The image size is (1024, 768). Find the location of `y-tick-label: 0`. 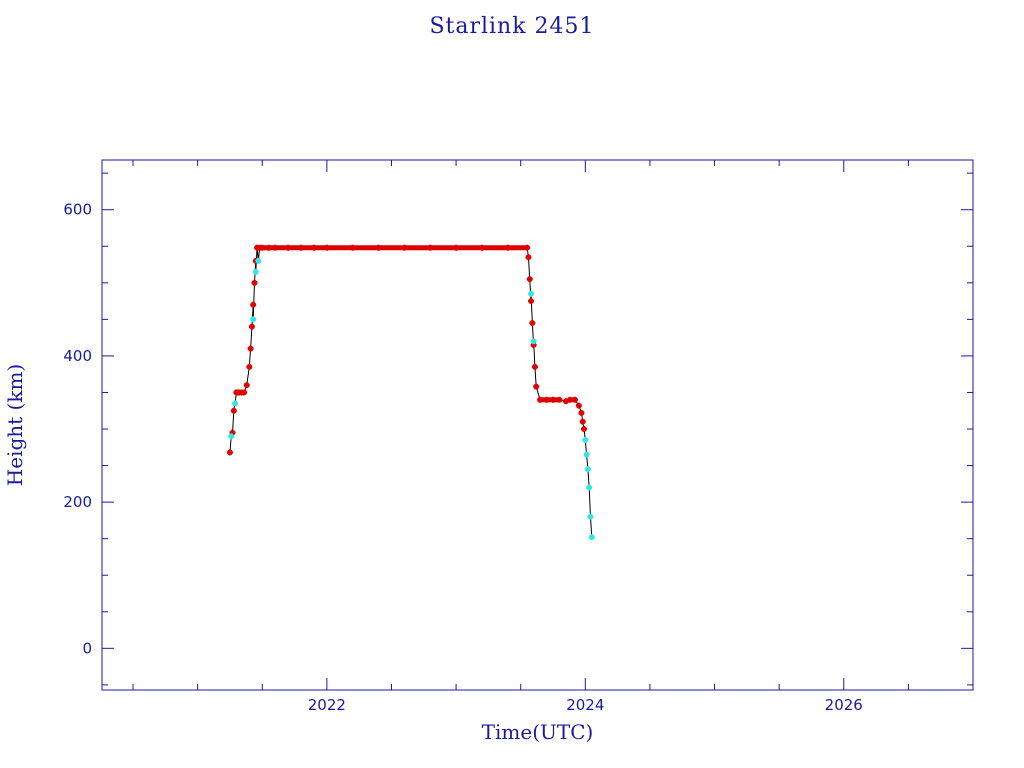

y-tick-label: 0 is located at coordinates (87, 648).